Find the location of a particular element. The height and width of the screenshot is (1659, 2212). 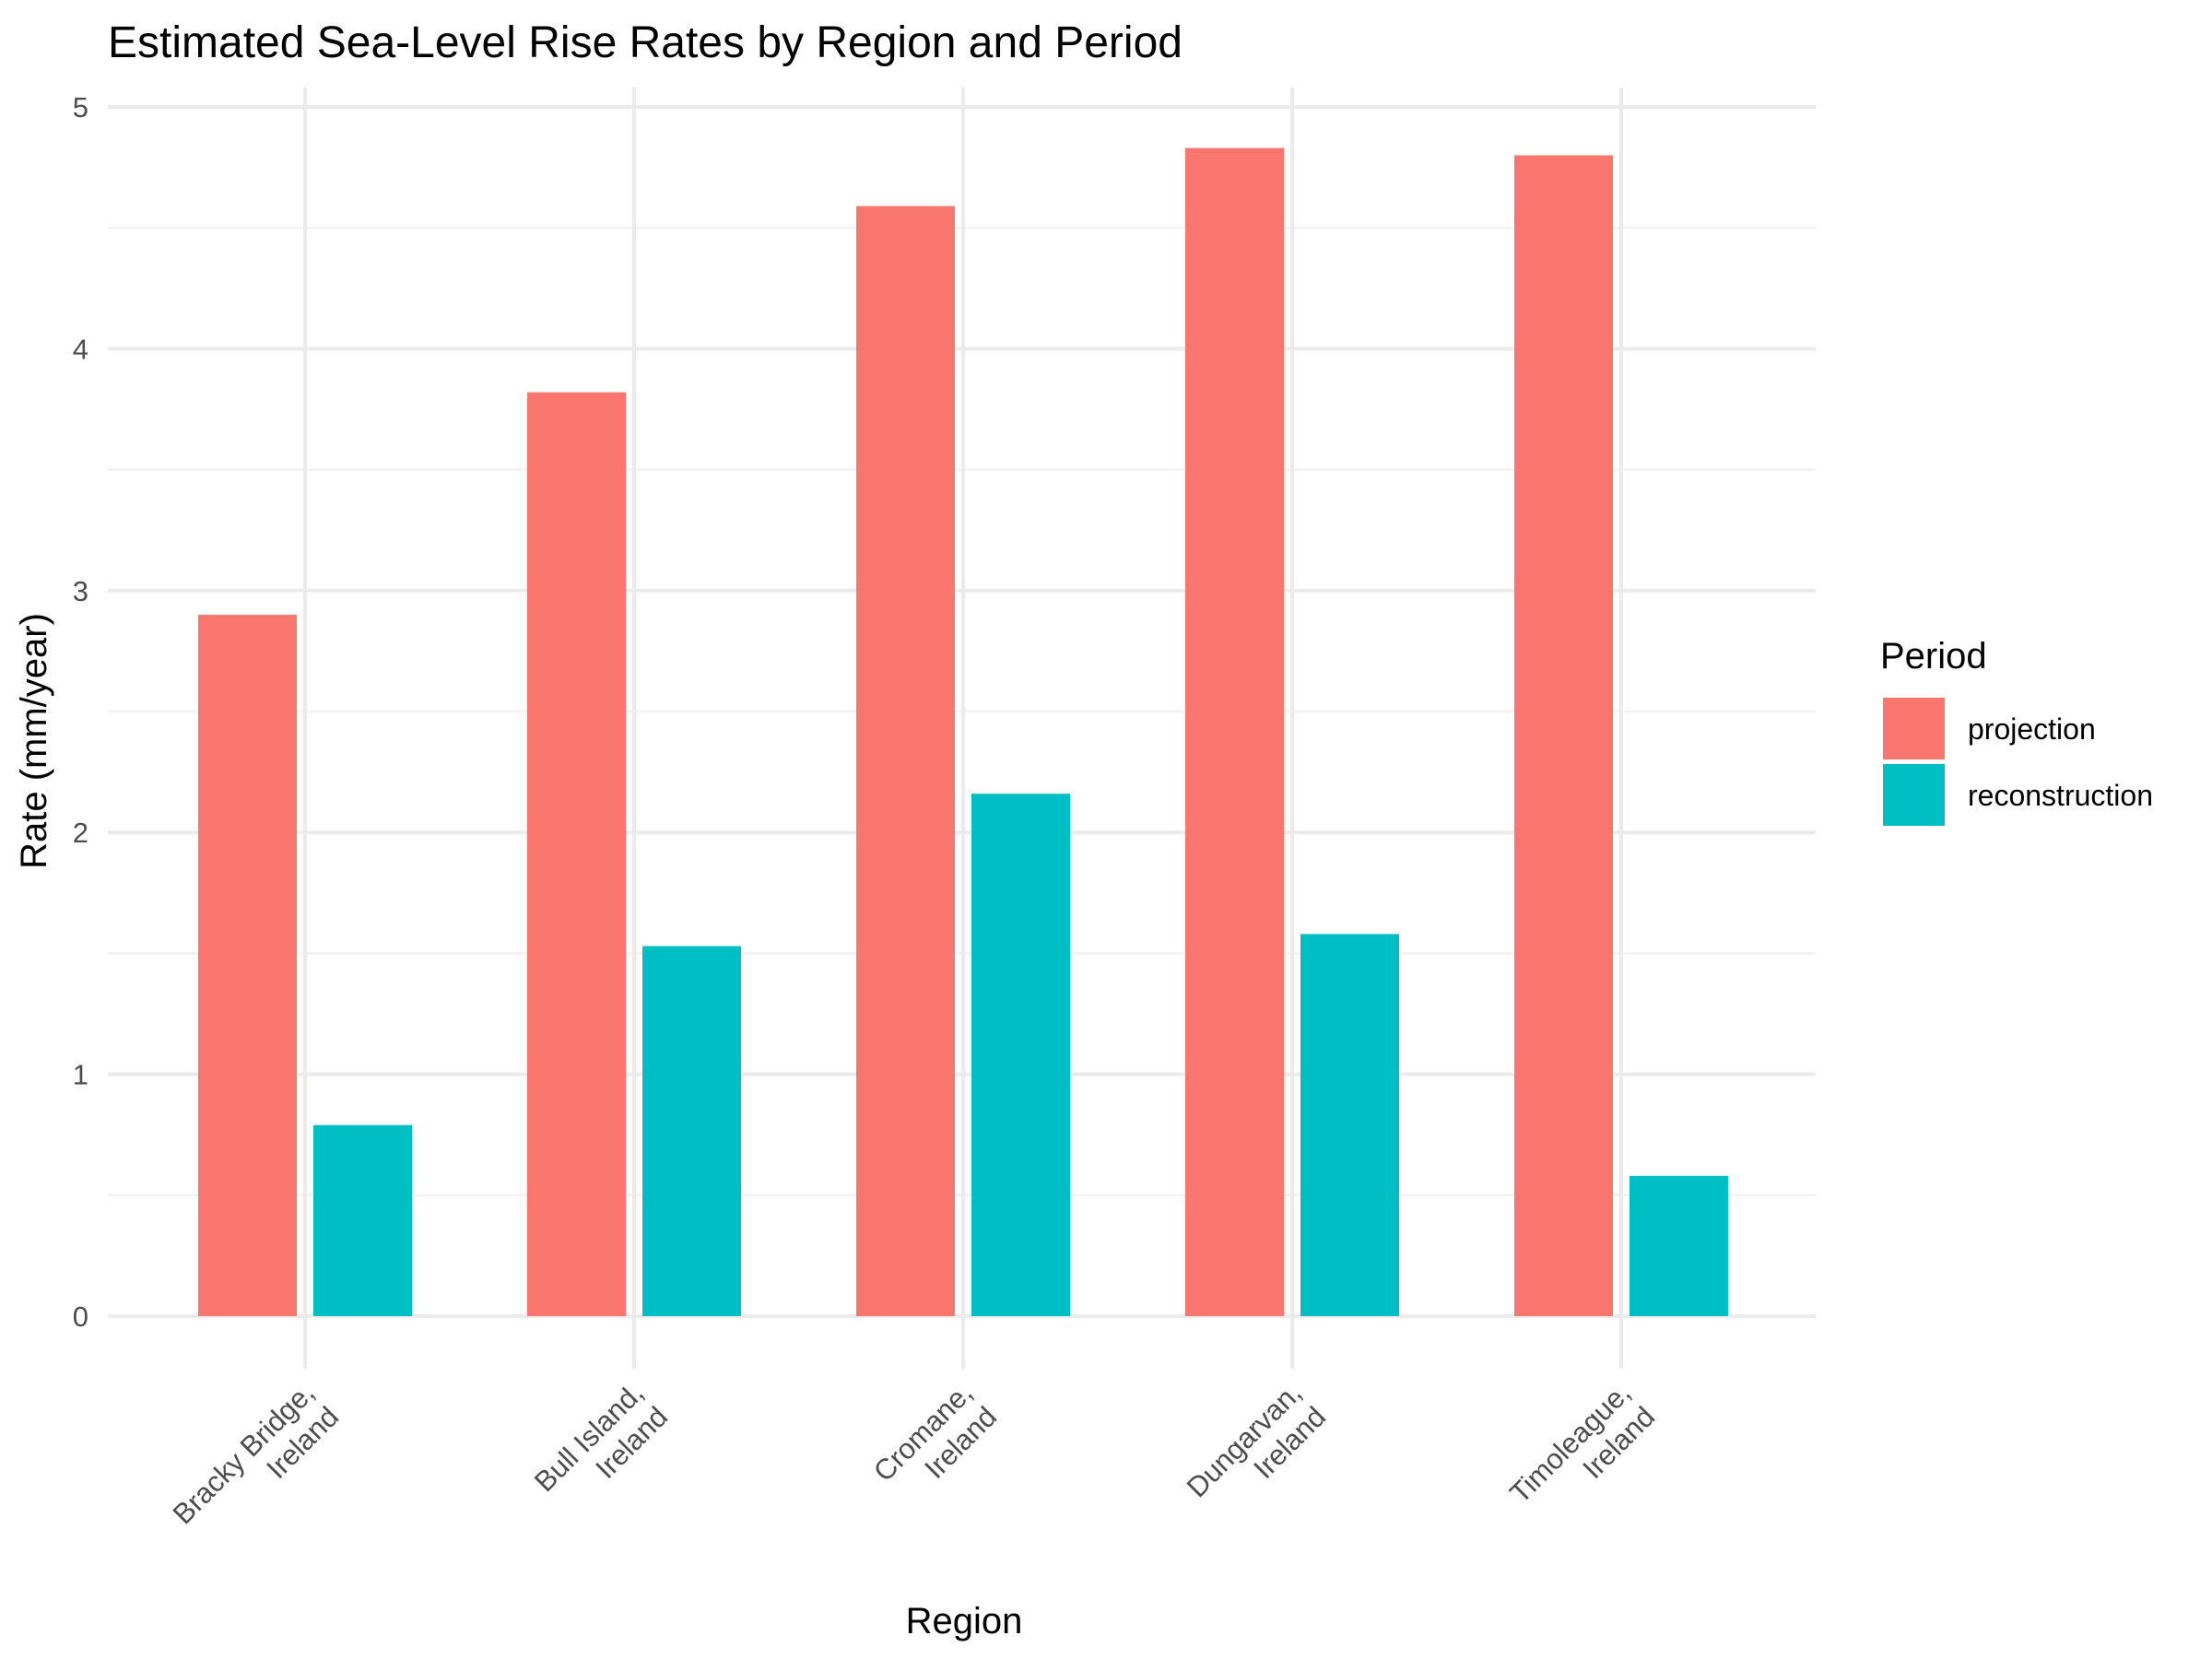

y-tick-label: 3 is located at coordinates (80, 591).